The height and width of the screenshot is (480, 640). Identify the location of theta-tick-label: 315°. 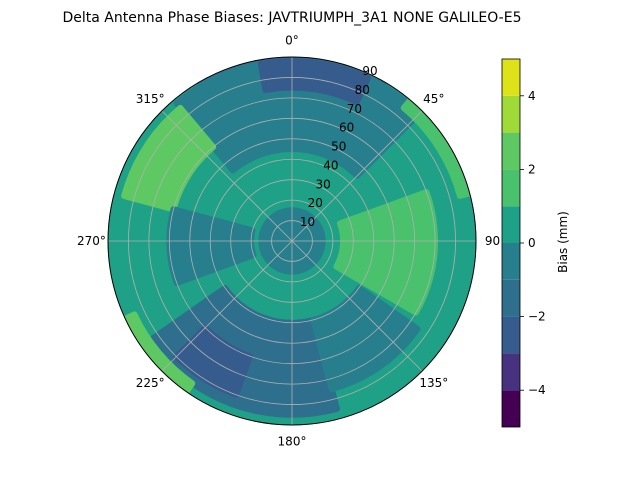
(150, 99).